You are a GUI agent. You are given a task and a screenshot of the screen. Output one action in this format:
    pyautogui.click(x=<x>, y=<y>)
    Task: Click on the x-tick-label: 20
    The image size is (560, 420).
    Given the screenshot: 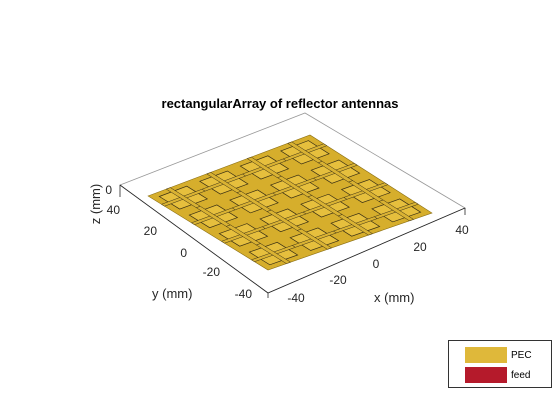 What is the action you would take?
    pyautogui.click(x=420, y=247)
    